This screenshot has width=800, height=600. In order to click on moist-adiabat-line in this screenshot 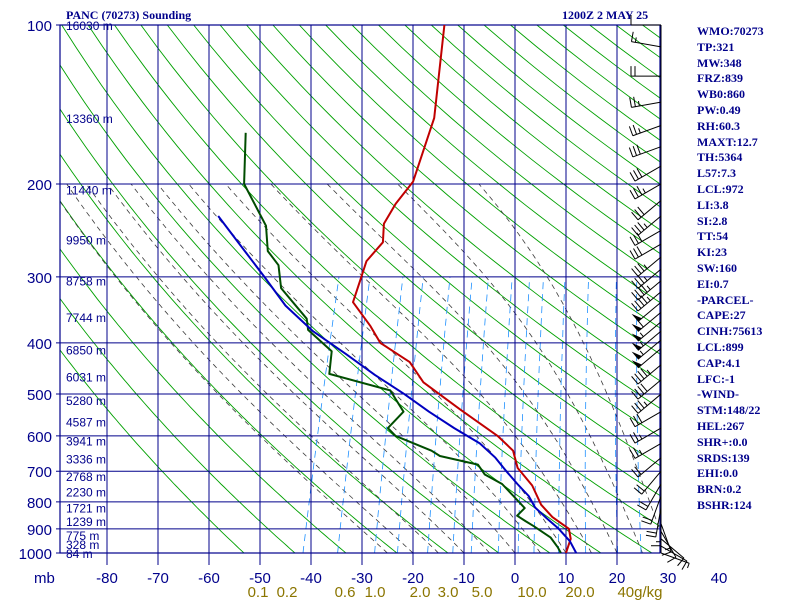, I will do `click(569, 357)`.